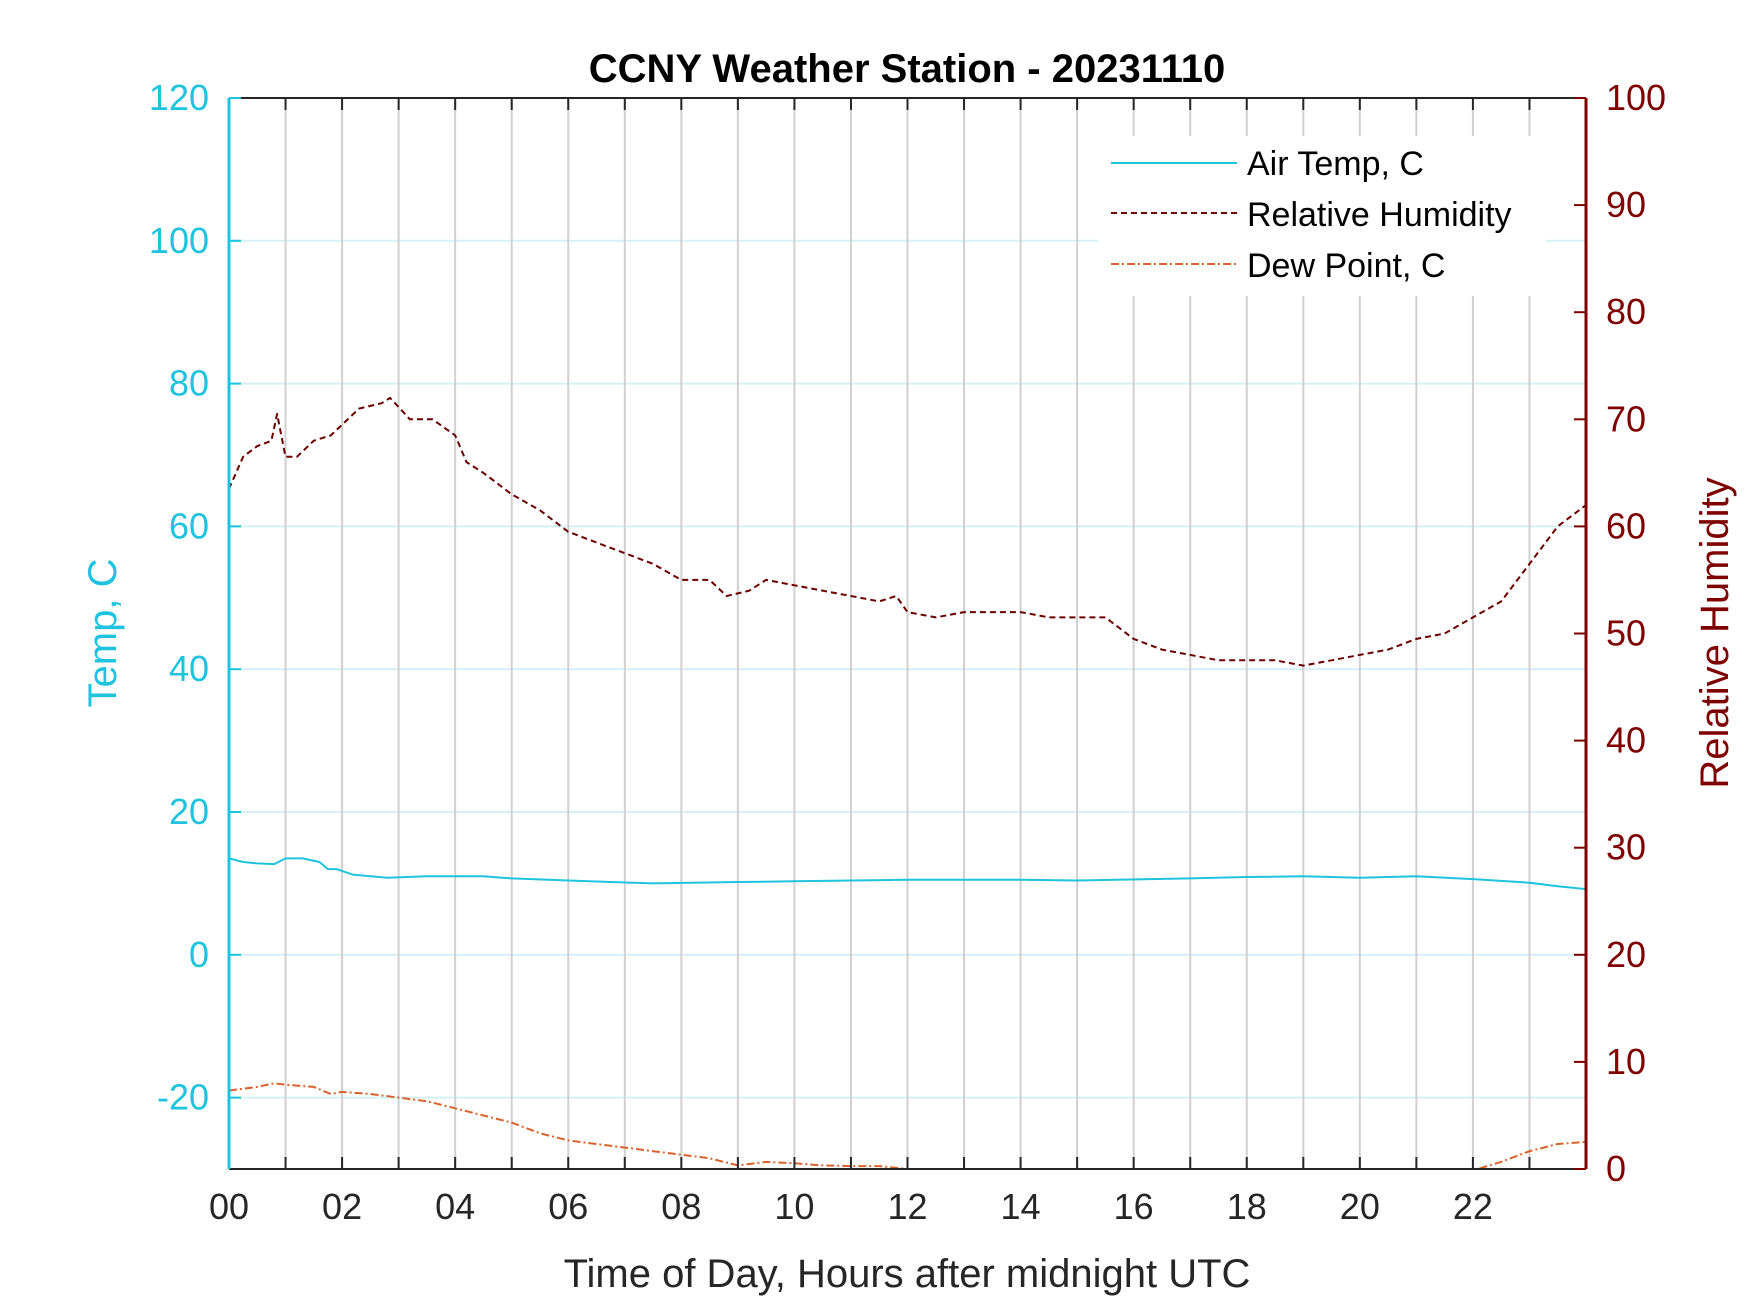  I want to click on legend-label-air-temp: Air Temp, C, so click(1335, 164).